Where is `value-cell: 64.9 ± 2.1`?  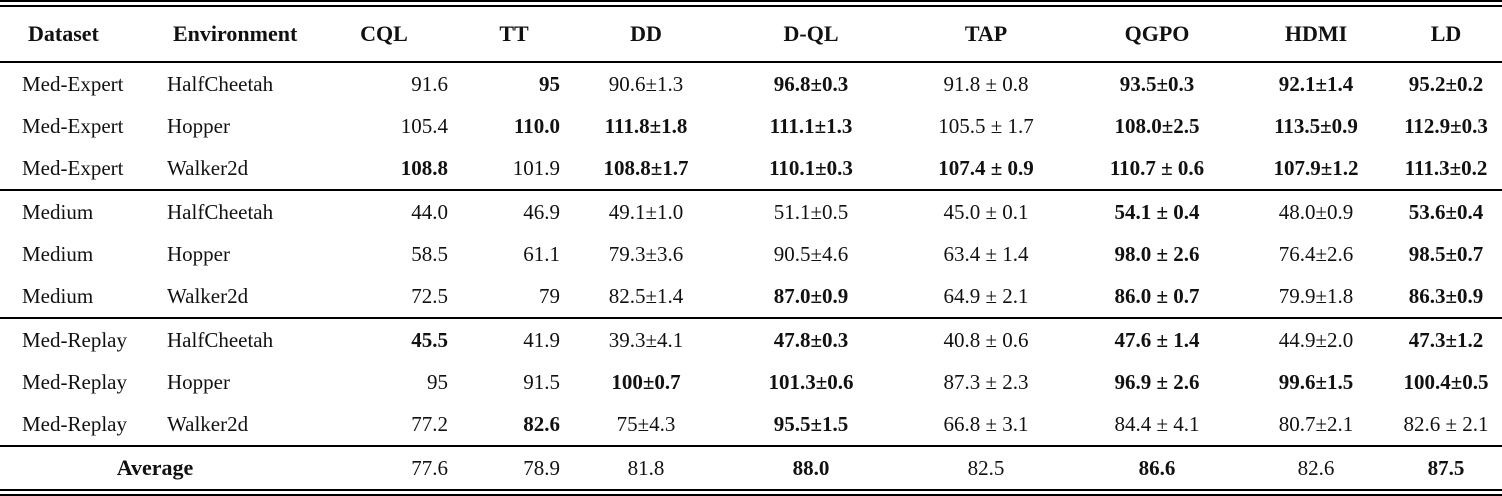
value-cell: 64.9 ± 2.1 is located at coordinates (986, 295).